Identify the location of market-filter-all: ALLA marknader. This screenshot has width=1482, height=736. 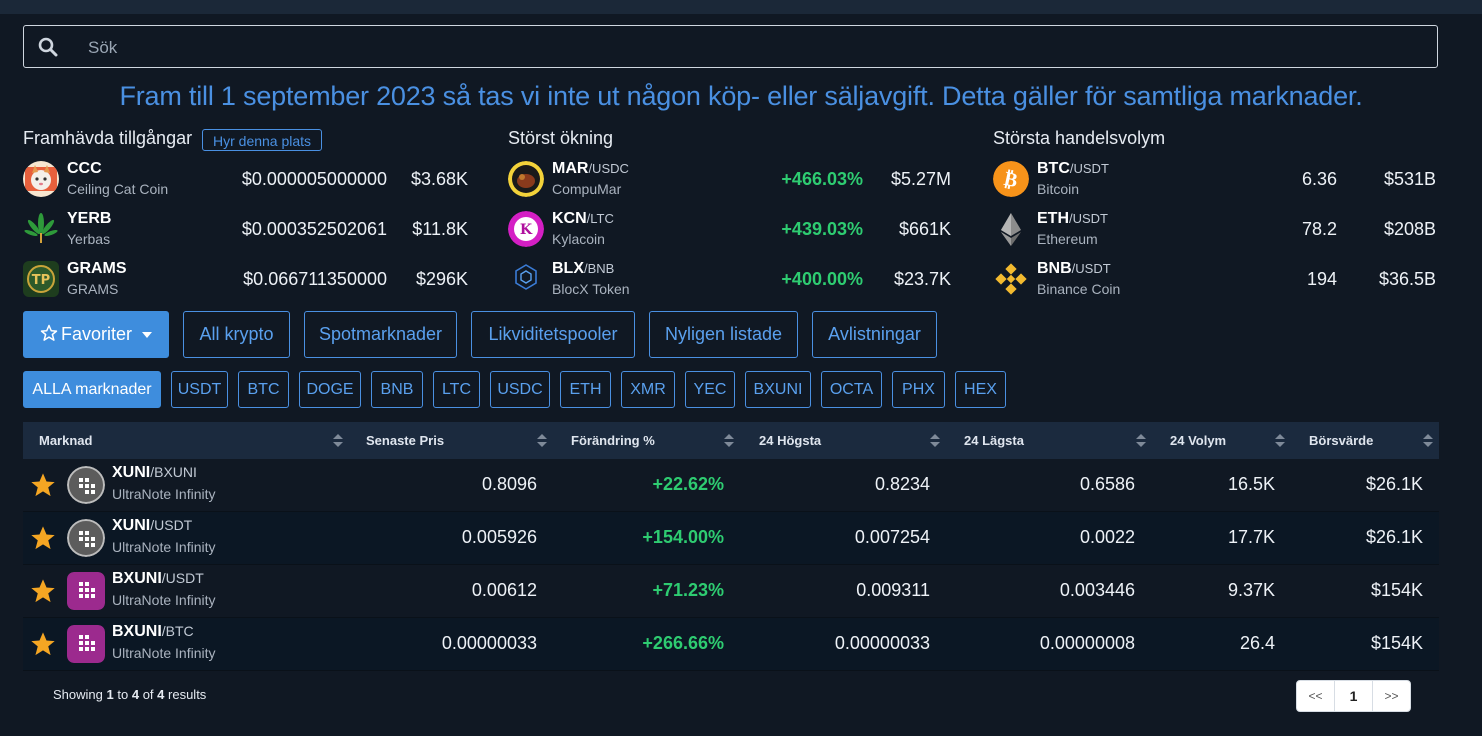
(92, 389).